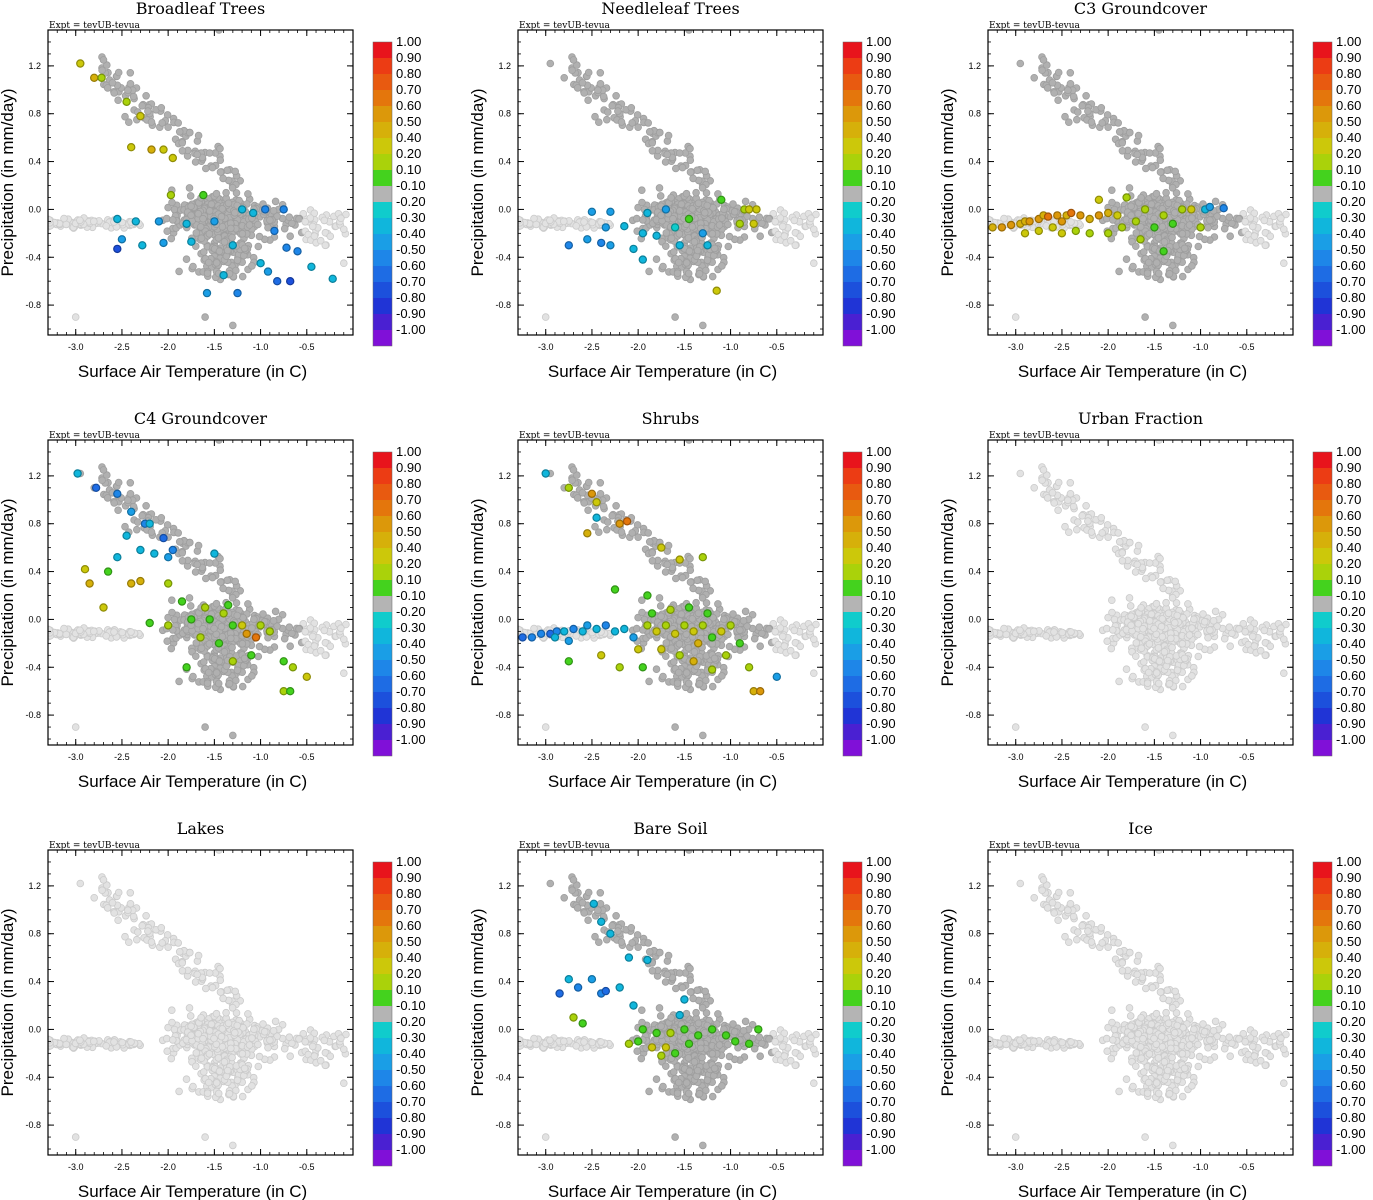  What do you see at coordinates (411, 691) in the screenshot?
I see `colorbar-label: -0.70` at bounding box center [411, 691].